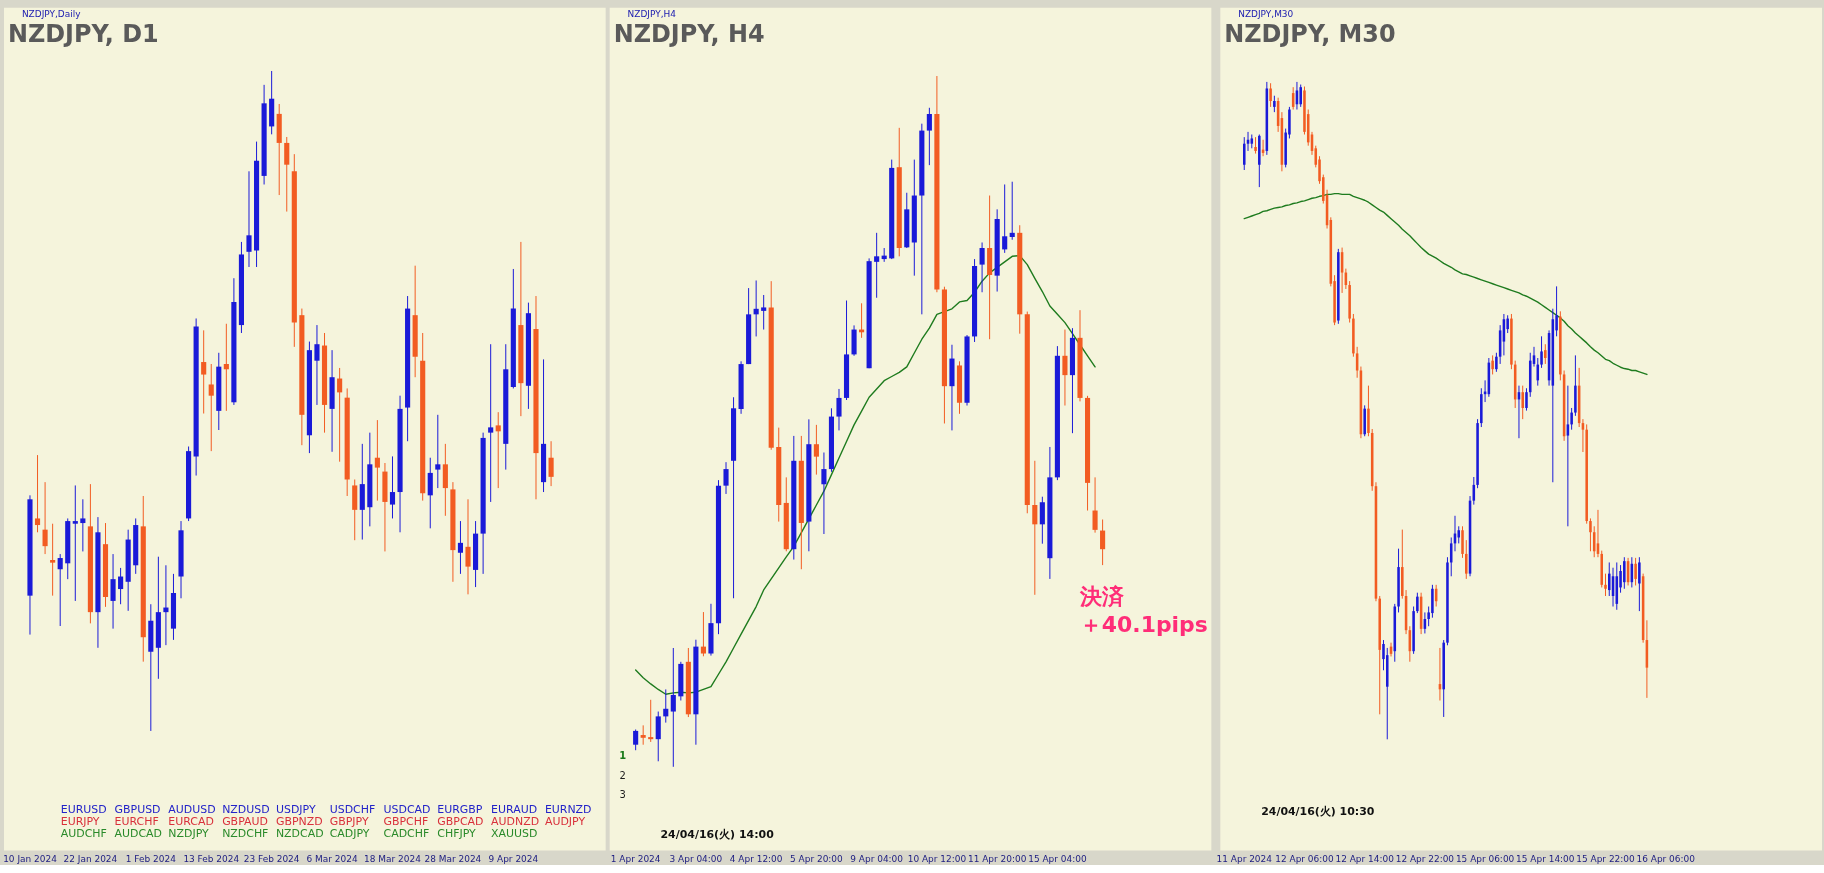 This screenshot has width=1824, height=873. Describe the element at coordinates (514, 834) in the screenshot. I see `text: XAUUSD` at that location.